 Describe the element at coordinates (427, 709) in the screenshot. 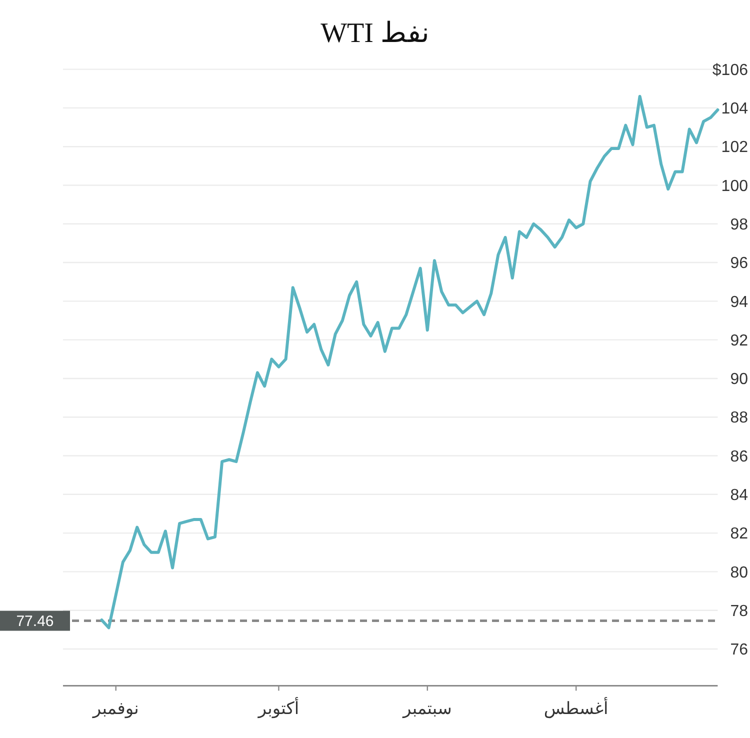

I see `x-tick-label: سبتمبر` at that location.